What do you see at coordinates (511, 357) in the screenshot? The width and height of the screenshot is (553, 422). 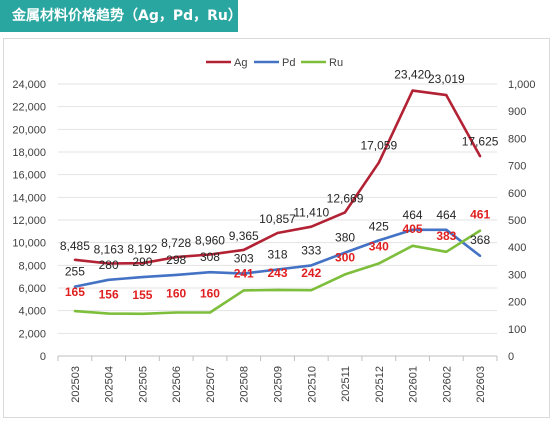 I see `y-right-tick-label: 0` at bounding box center [511, 357].